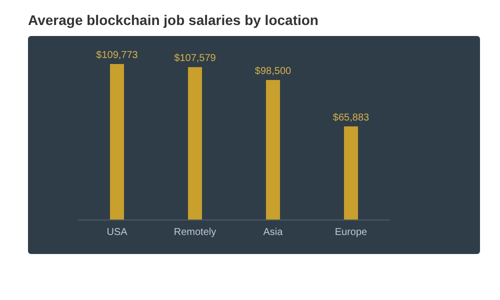 The height and width of the screenshot is (300, 500). What do you see at coordinates (351, 118) in the screenshot?
I see `data-label: $65,883` at bounding box center [351, 118].